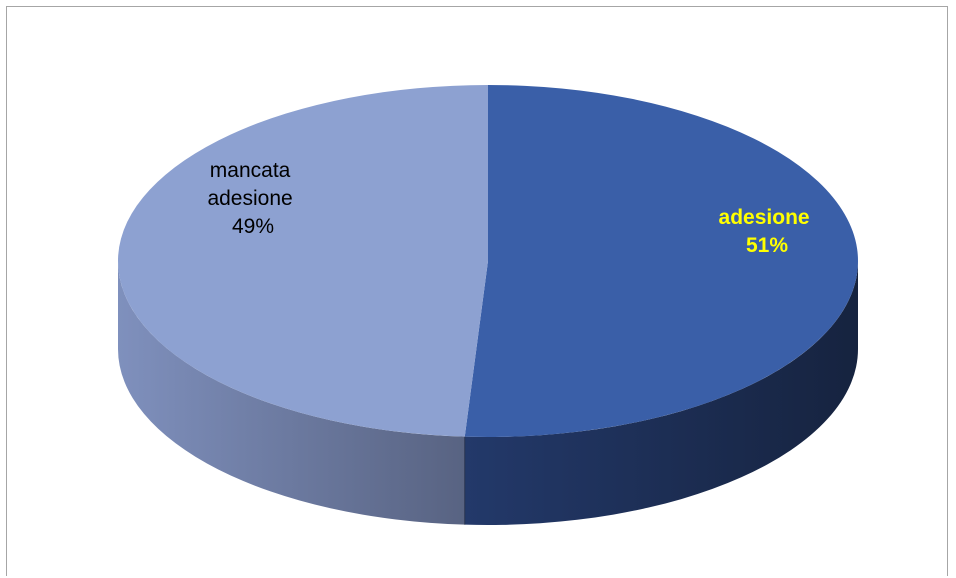  I want to click on label-mancata-line-3: 49%, so click(253, 226).